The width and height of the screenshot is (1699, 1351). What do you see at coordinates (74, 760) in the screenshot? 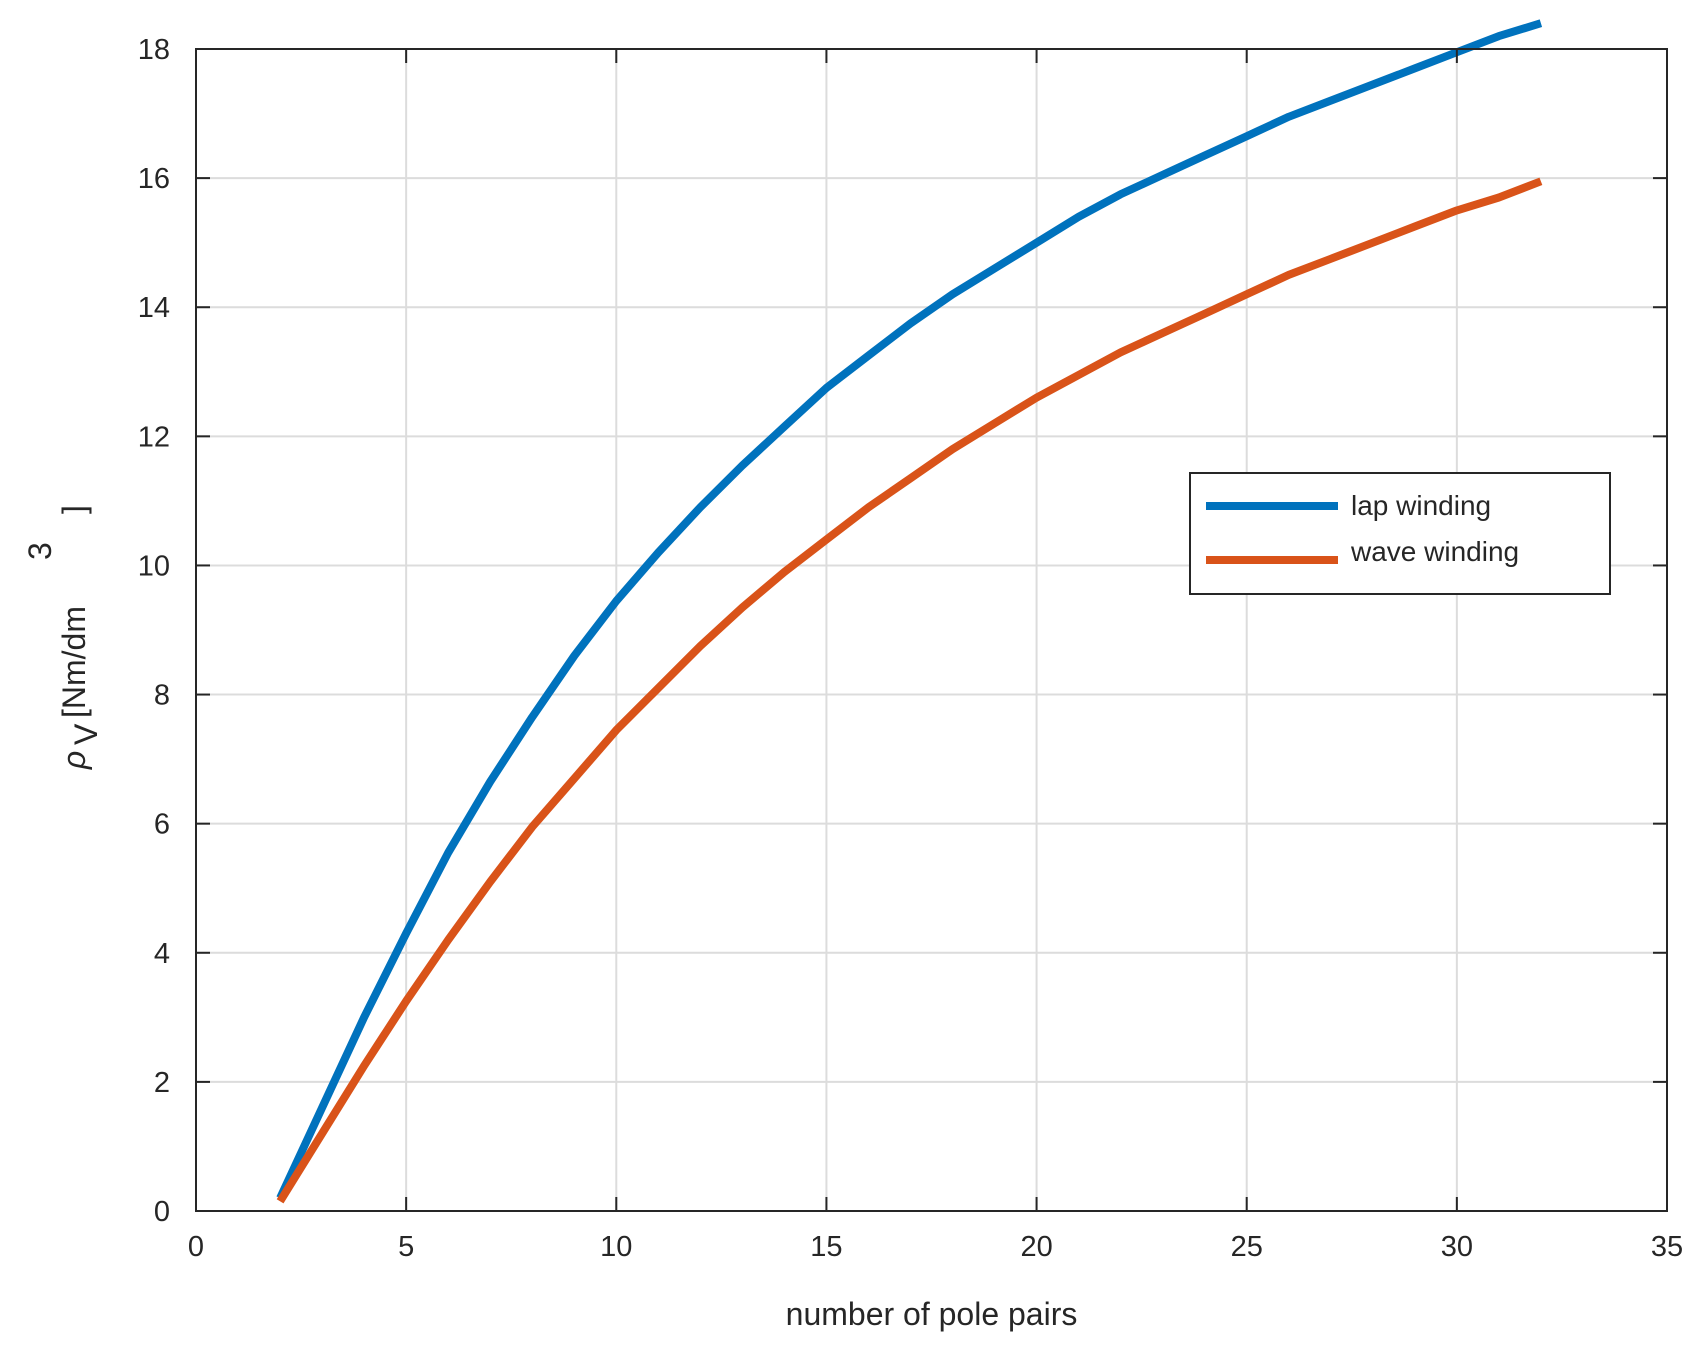
I see `y-axis-symbol: ρ` at bounding box center [74, 760].